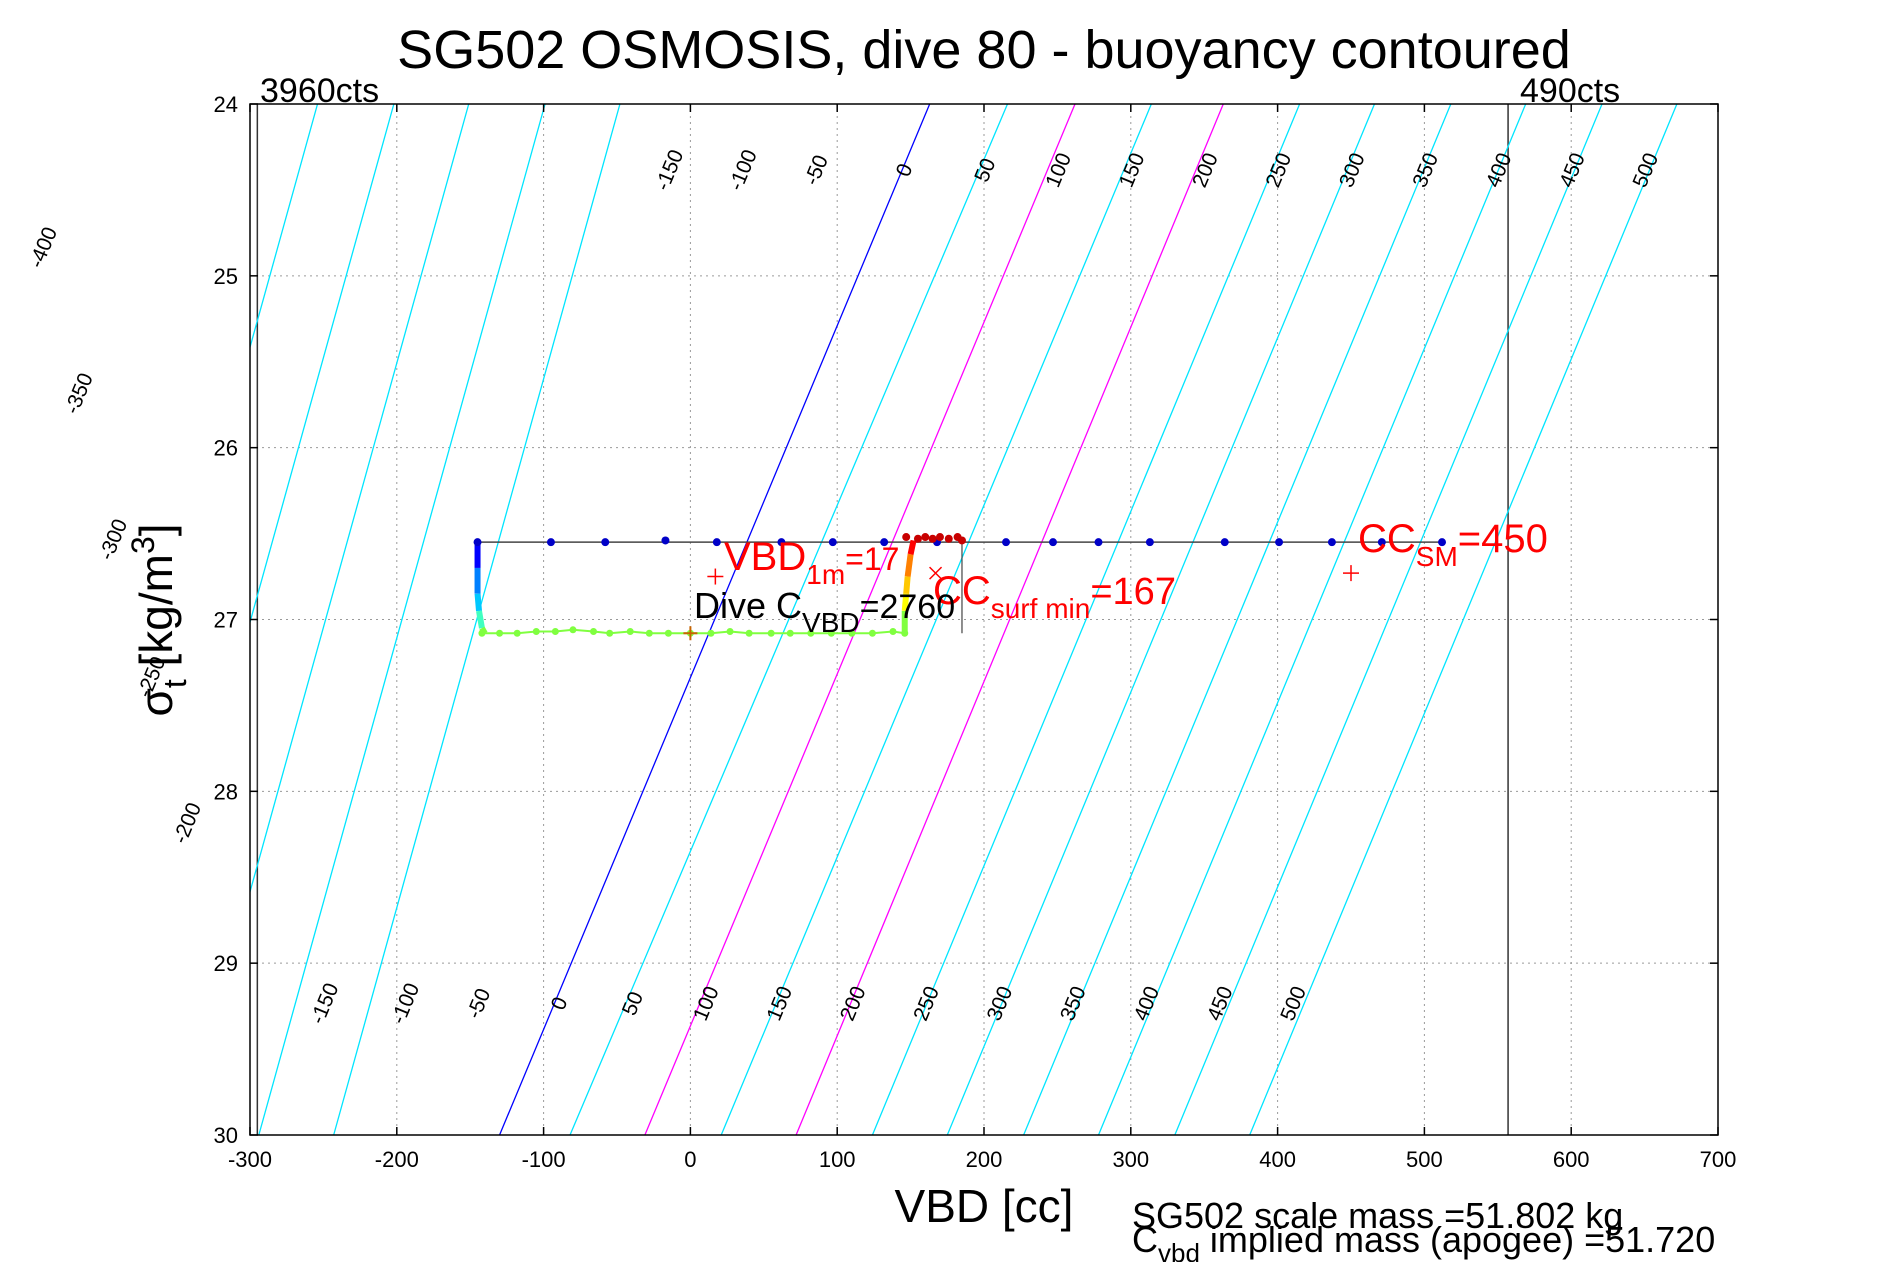  Describe the element at coordinates (837, 1159) in the screenshot. I see `x-tick-label: 100` at that location.